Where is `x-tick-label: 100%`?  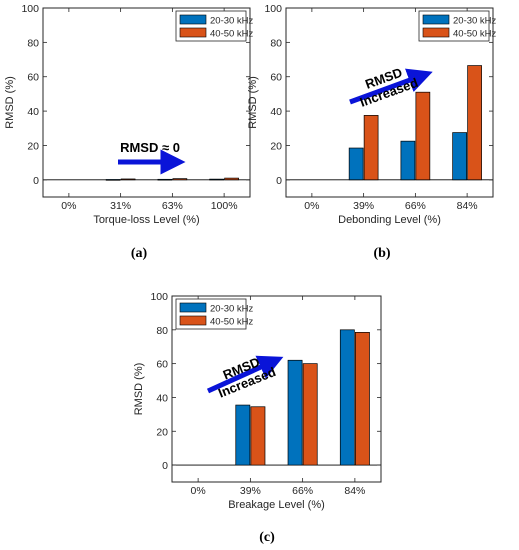 x-tick-label: 100% is located at coordinates (224, 206).